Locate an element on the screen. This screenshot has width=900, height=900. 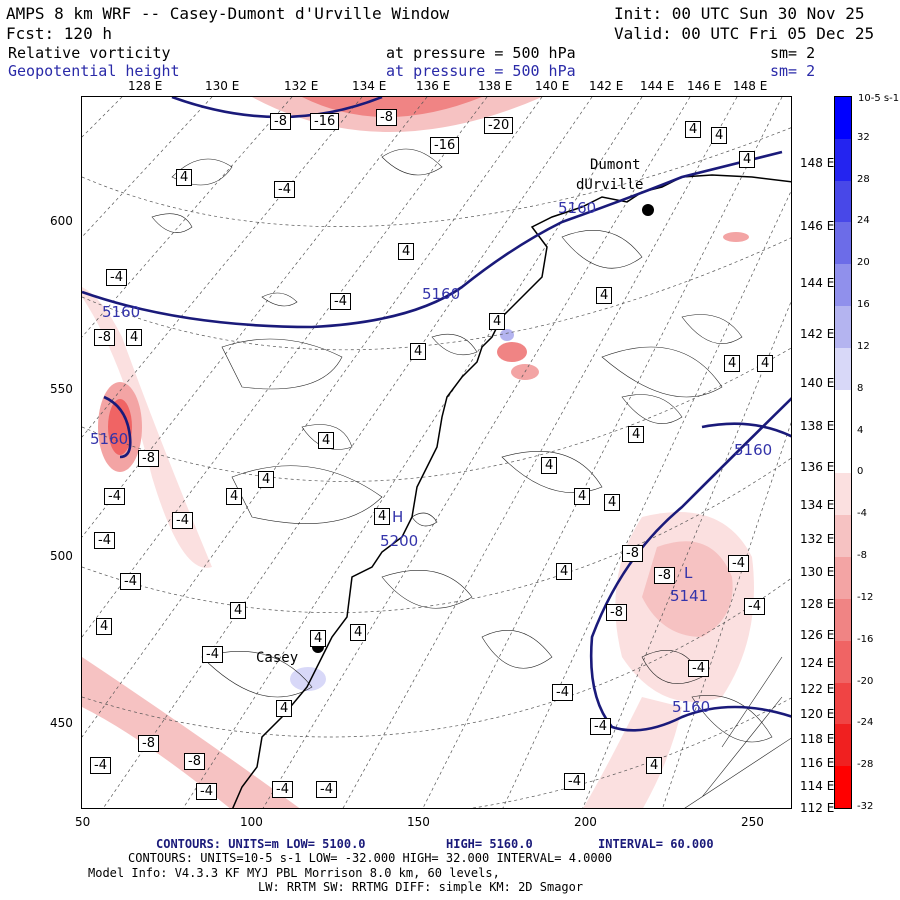
colorbar-tick-label: 24 is located at coordinates (863, 221).